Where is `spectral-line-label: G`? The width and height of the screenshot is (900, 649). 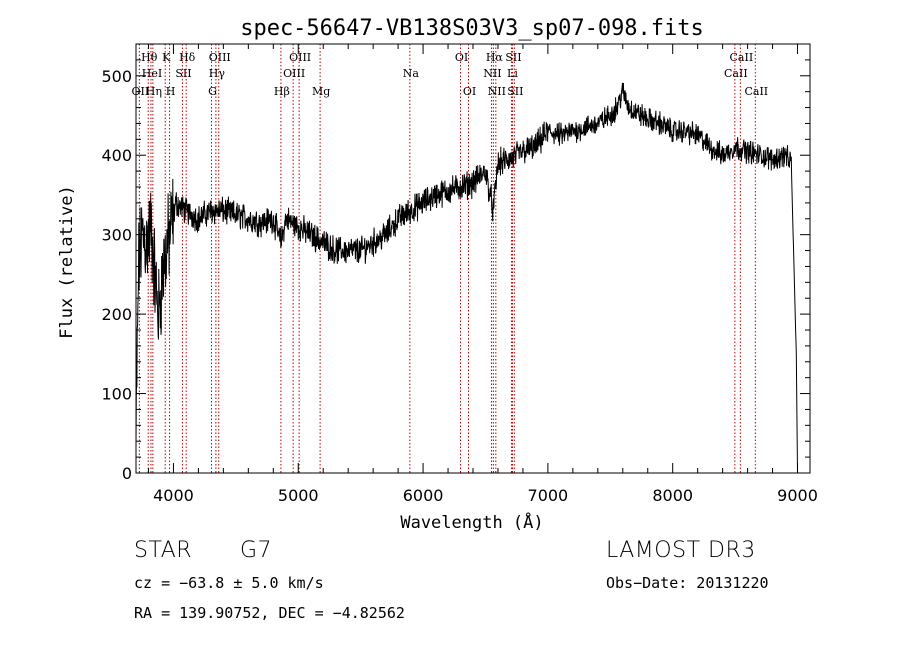
spectral-line-label: G is located at coordinates (212, 91).